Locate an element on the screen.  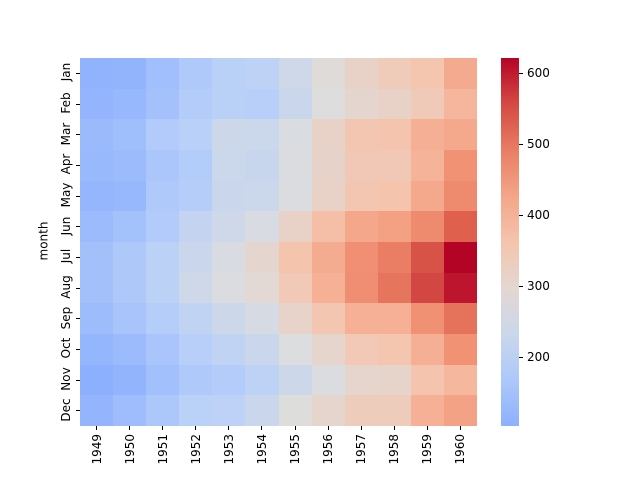
x-tick-label: 1957 is located at coordinates (361, 449).